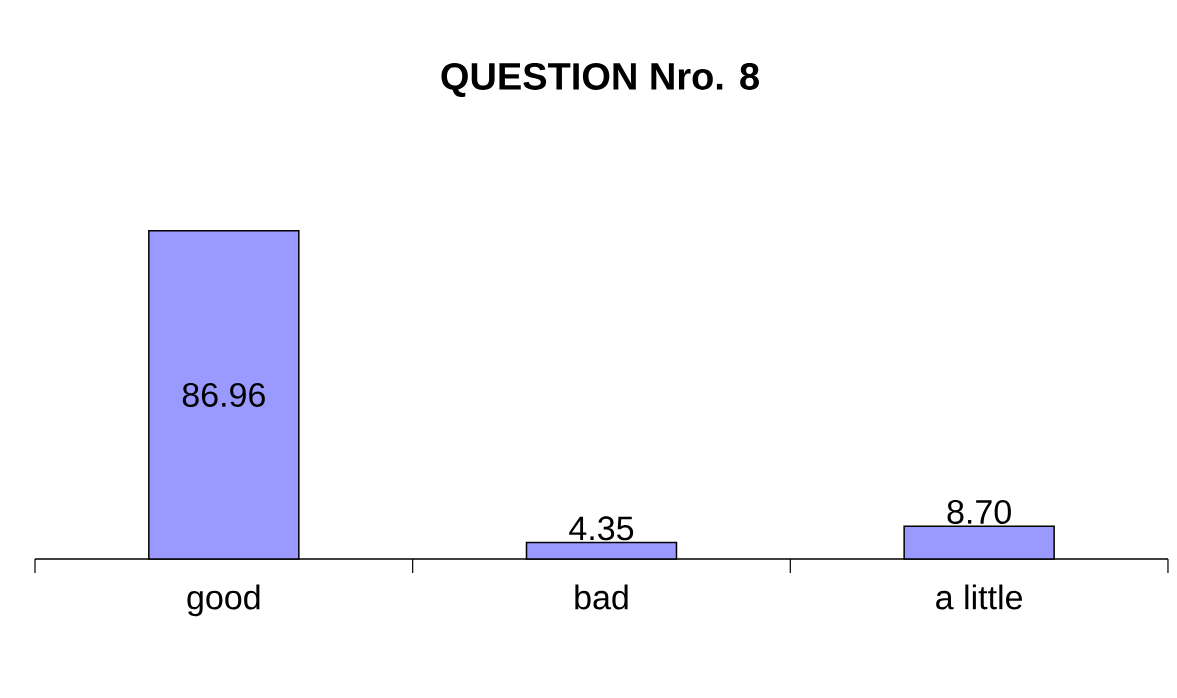 The height and width of the screenshot is (698, 1177). Describe the element at coordinates (601, 528) in the screenshot. I see `data-label: 4.35` at that location.